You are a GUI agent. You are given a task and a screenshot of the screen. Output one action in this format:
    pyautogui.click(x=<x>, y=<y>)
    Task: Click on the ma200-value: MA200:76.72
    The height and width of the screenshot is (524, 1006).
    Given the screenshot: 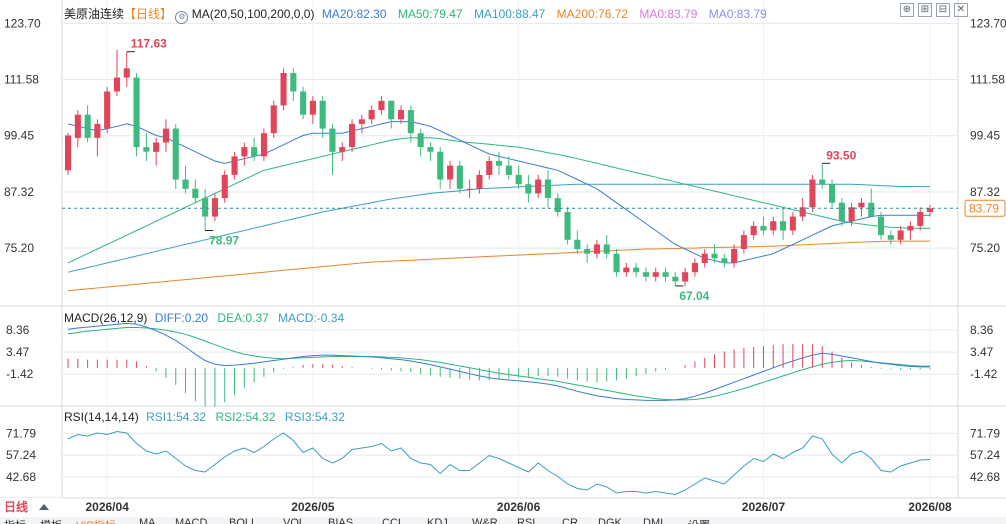 What is the action you would take?
    pyautogui.click(x=592, y=14)
    